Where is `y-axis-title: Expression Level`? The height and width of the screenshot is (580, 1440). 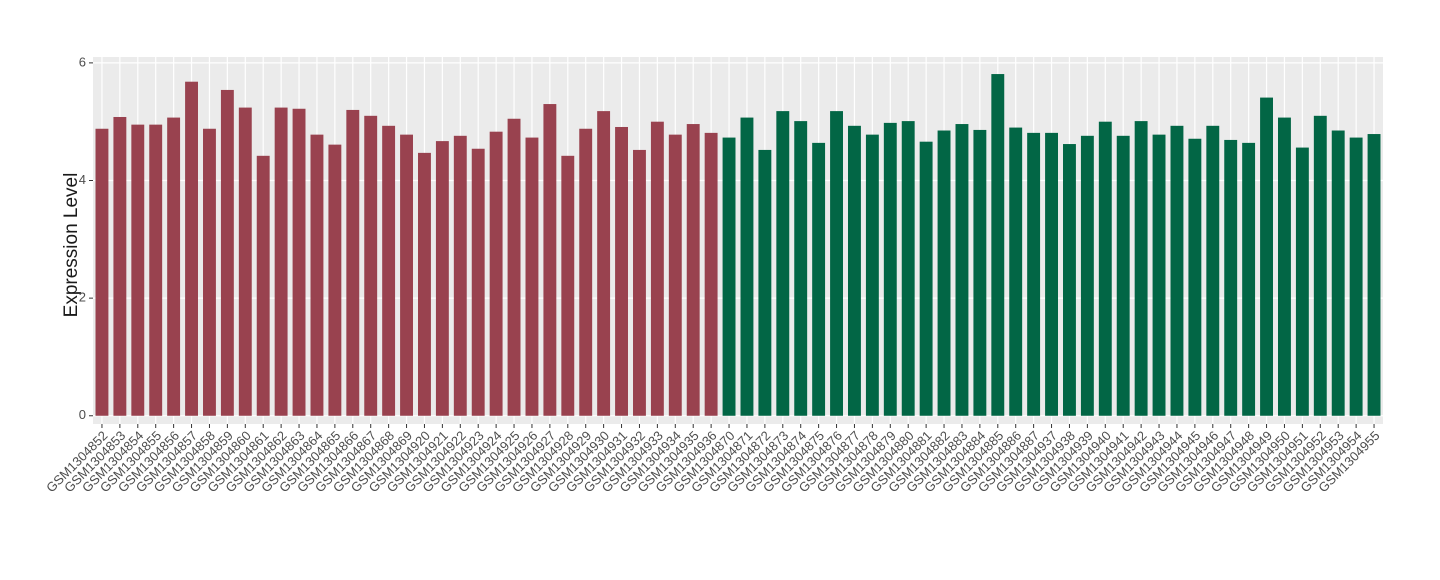
y-axis-title: Expression Level is located at coordinates (71, 245).